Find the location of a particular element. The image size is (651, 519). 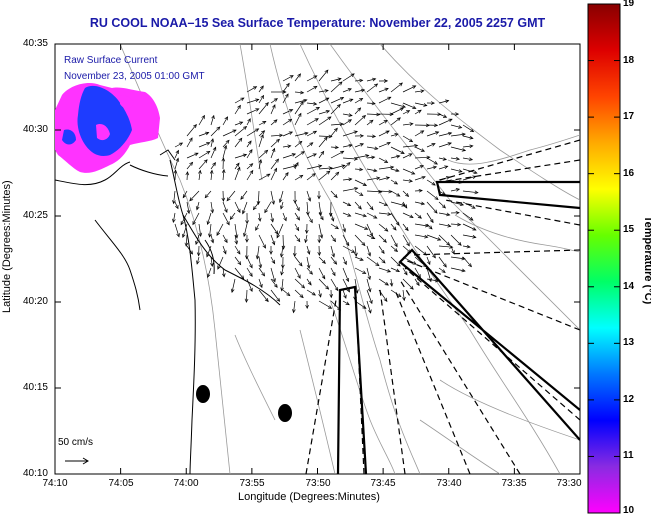

colorbar is located at coordinates (604, 258).